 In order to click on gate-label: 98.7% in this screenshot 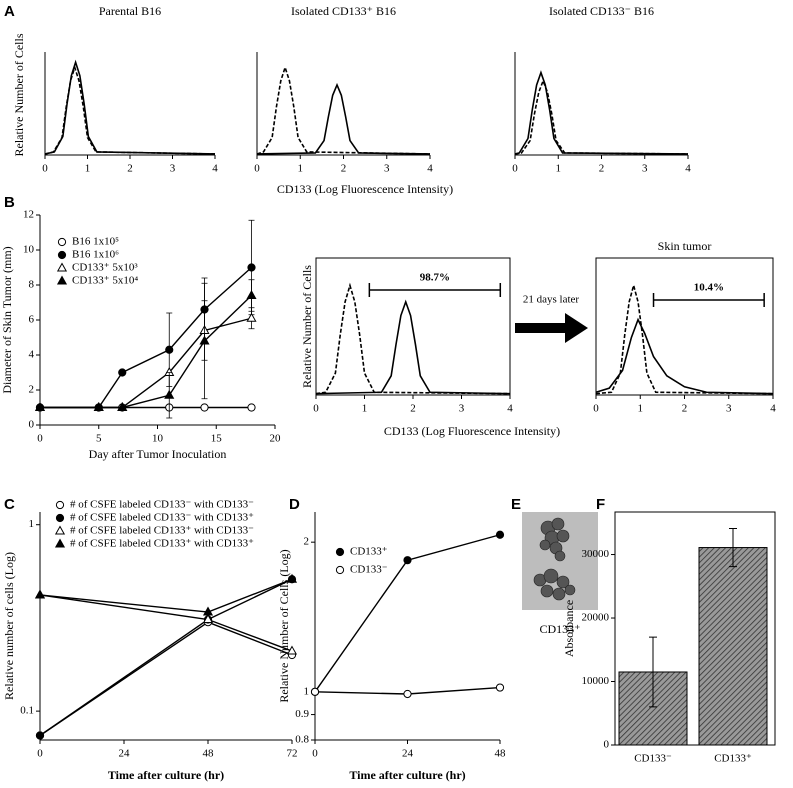, I will do `click(435, 278)`.